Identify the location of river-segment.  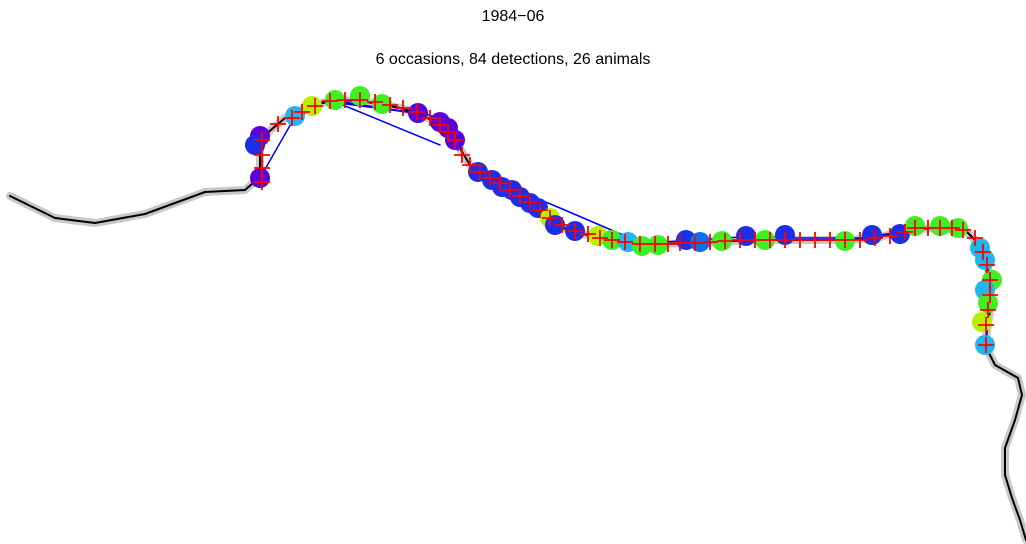
(1015, 459).